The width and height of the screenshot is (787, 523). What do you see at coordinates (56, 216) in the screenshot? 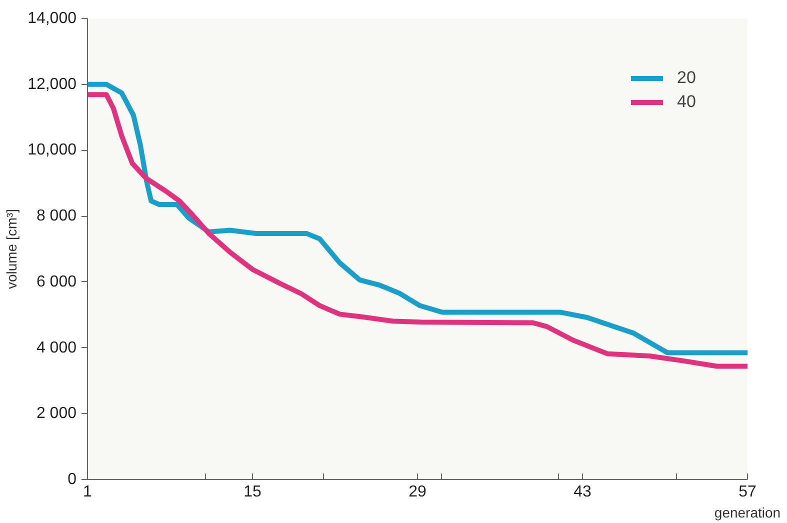
I see `y-tick-label: 8 000` at bounding box center [56, 216].